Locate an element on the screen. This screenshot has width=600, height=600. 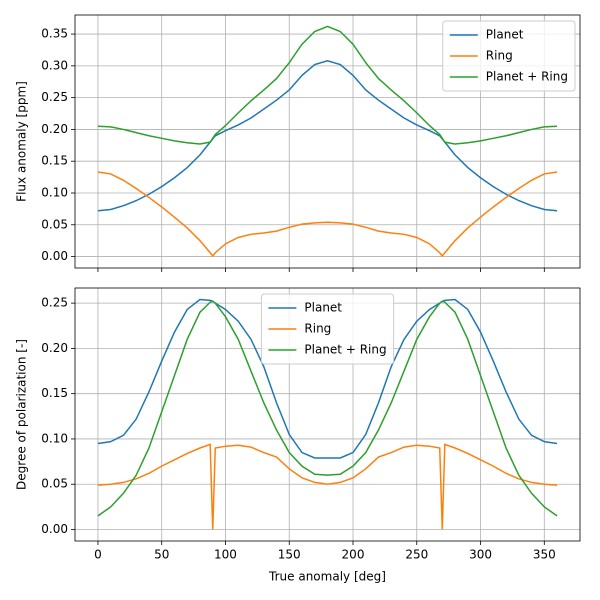
x-tick-label: 300 is located at coordinates (480, 555).